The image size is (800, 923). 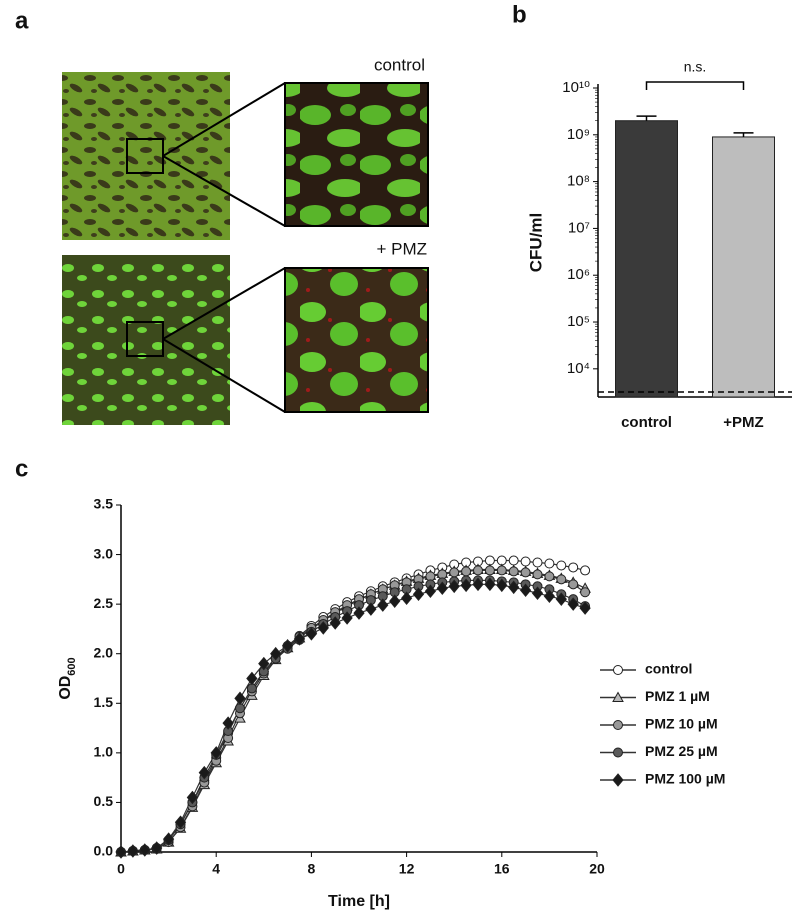 I want to click on panel-letter: b, so click(x=519, y=14).